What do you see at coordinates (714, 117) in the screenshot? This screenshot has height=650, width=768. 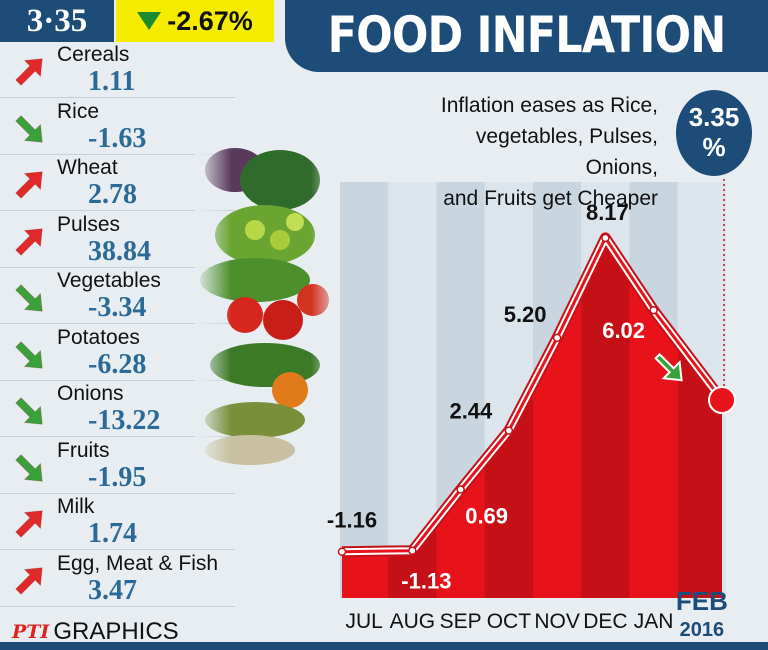 I see `badge-value: 3.35` at bounding box center [714, 117].